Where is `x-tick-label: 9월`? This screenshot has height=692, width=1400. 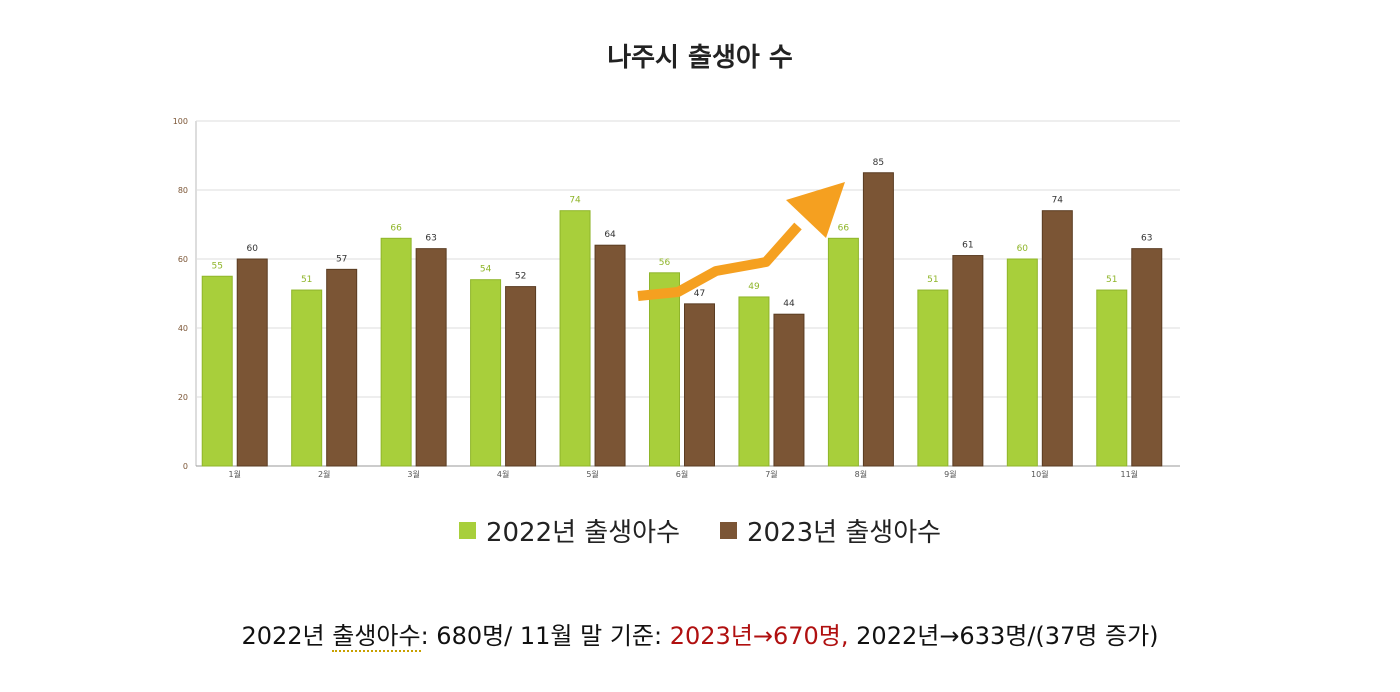 x-tick-label: 9월 is located at coordinates (950, 474).